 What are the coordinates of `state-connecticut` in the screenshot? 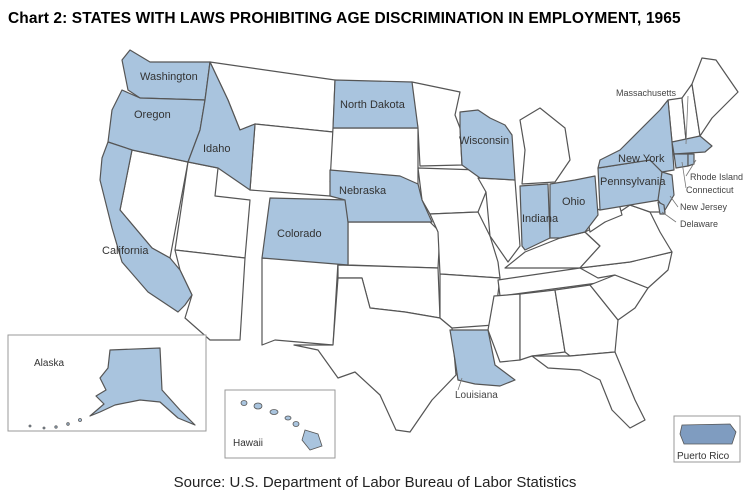 It's located at (681, 161).